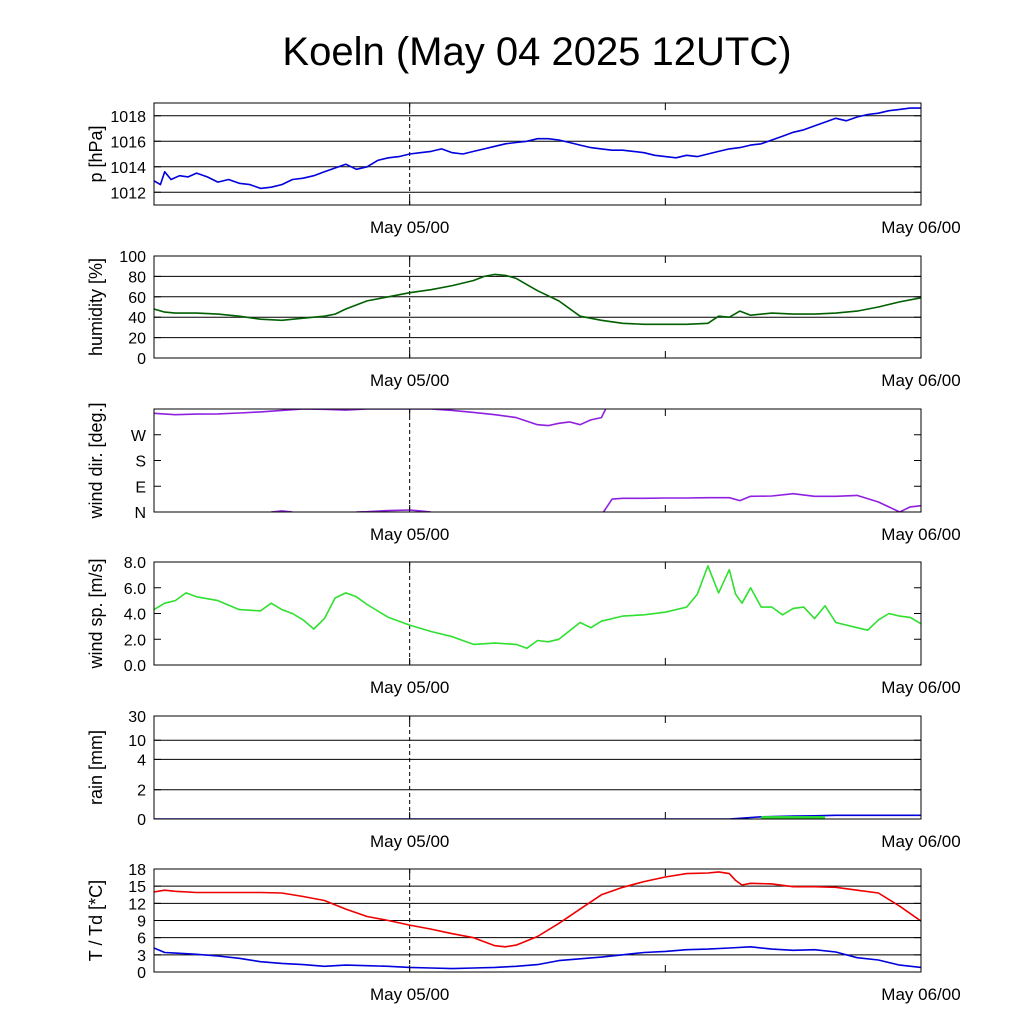  I want to click on y-tick-label: 1016, so click(128, 142).